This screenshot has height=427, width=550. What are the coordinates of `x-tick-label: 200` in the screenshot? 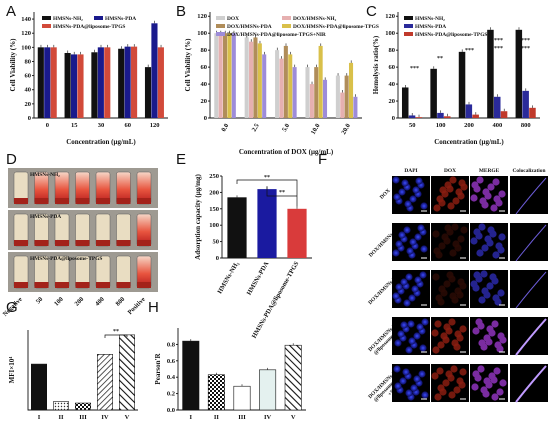 It's located at (469, 125).